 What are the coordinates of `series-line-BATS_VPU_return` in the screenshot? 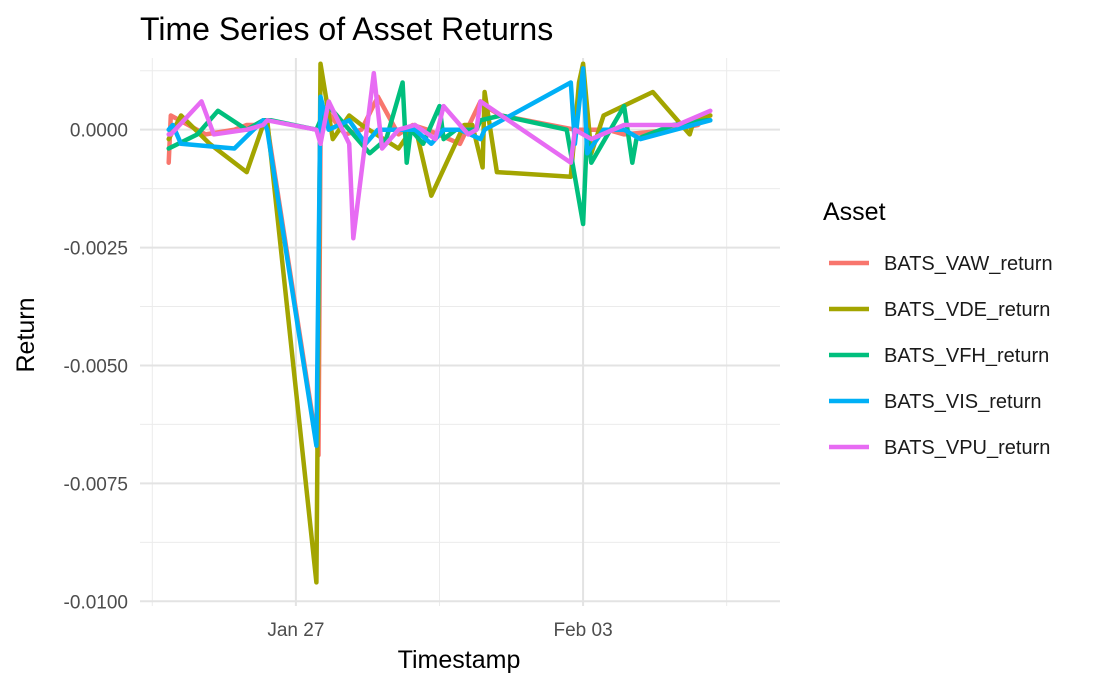 It's located at (439, 155).